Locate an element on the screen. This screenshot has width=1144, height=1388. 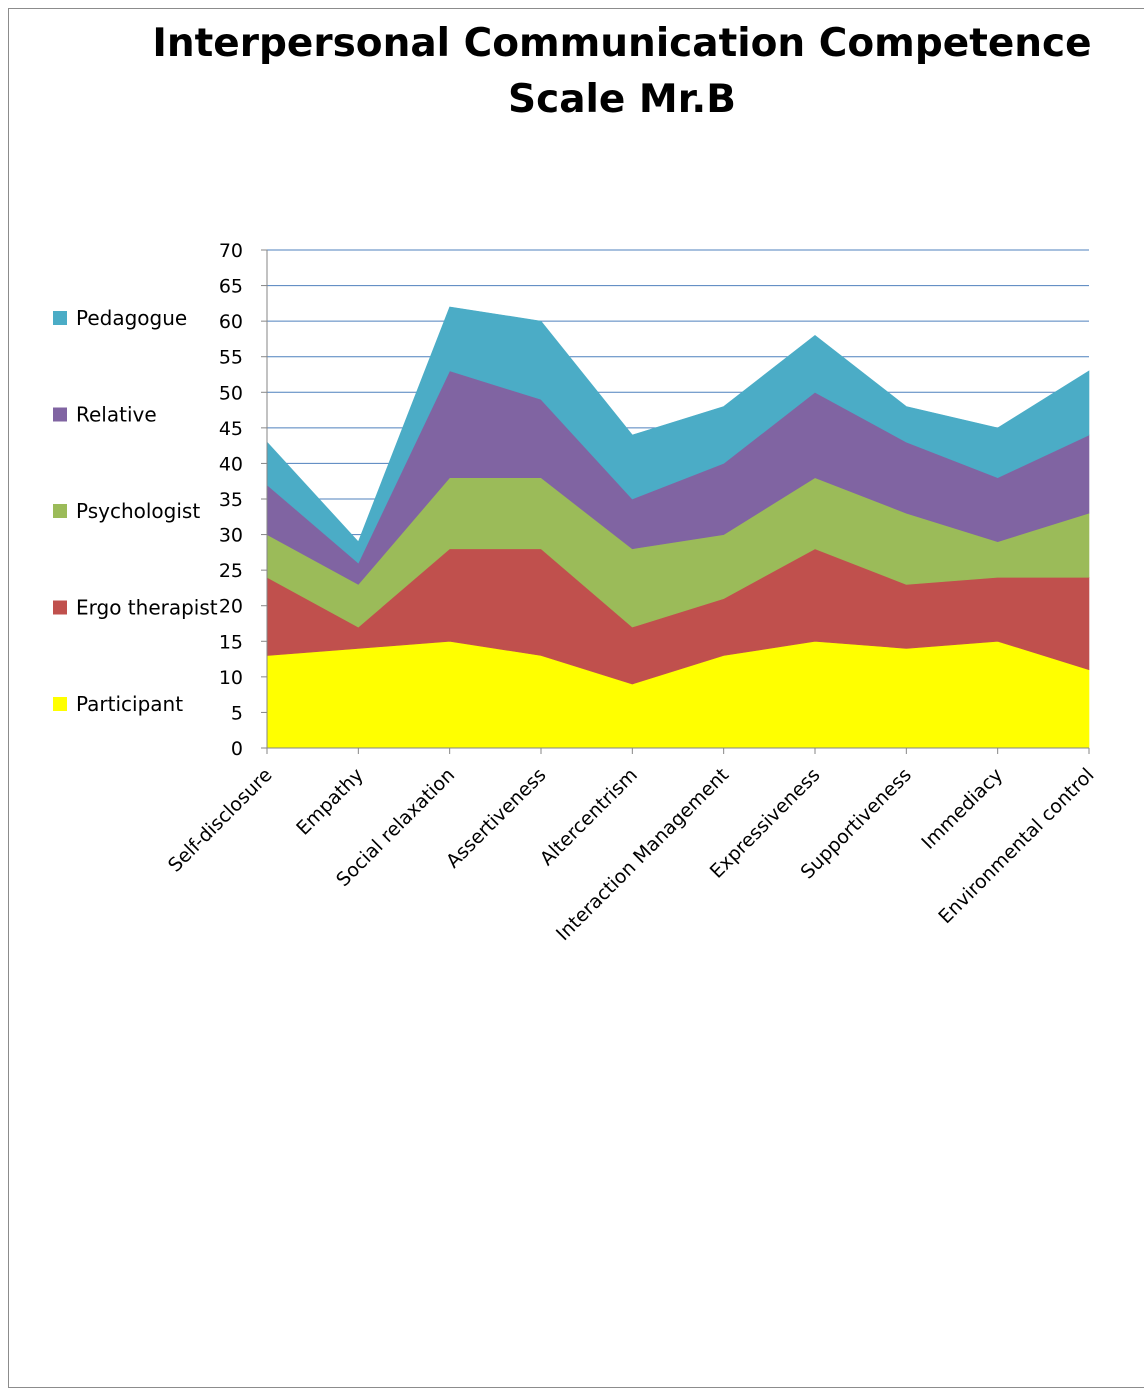
legend-label: Relative is located at coordinates (116, 415).